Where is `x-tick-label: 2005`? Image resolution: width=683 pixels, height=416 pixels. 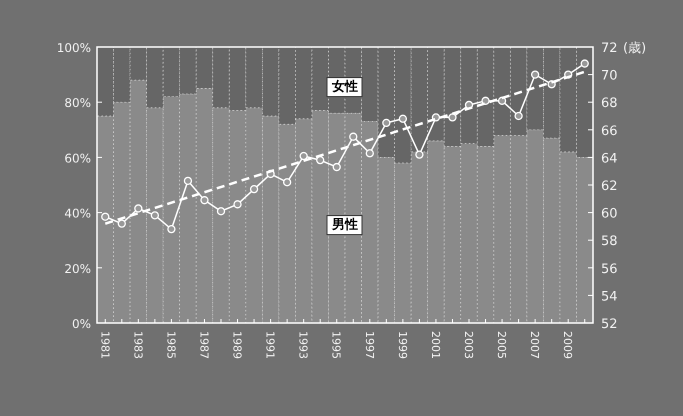
x-tick-label: 2005 is located at coordinates (501, 345).